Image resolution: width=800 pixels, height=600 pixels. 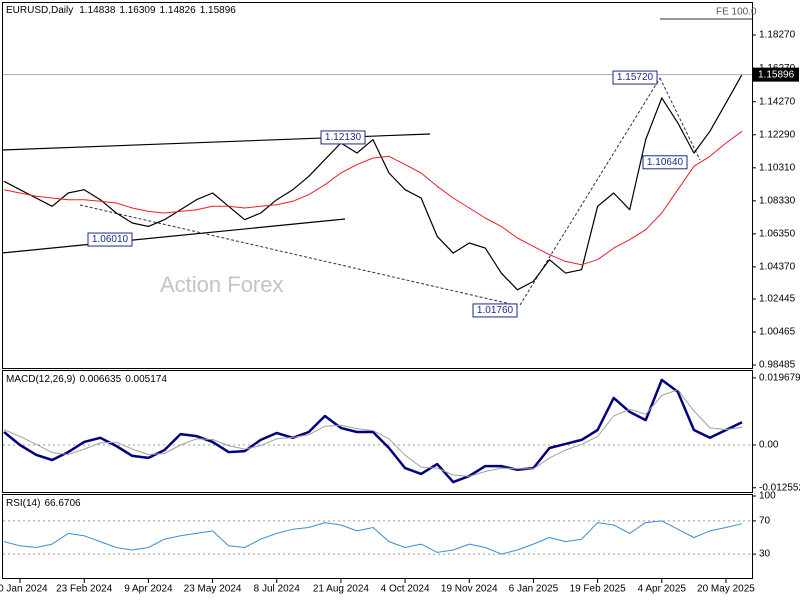 I want to click on y-tick-label: 0.019679, so click(x=779, y=378).